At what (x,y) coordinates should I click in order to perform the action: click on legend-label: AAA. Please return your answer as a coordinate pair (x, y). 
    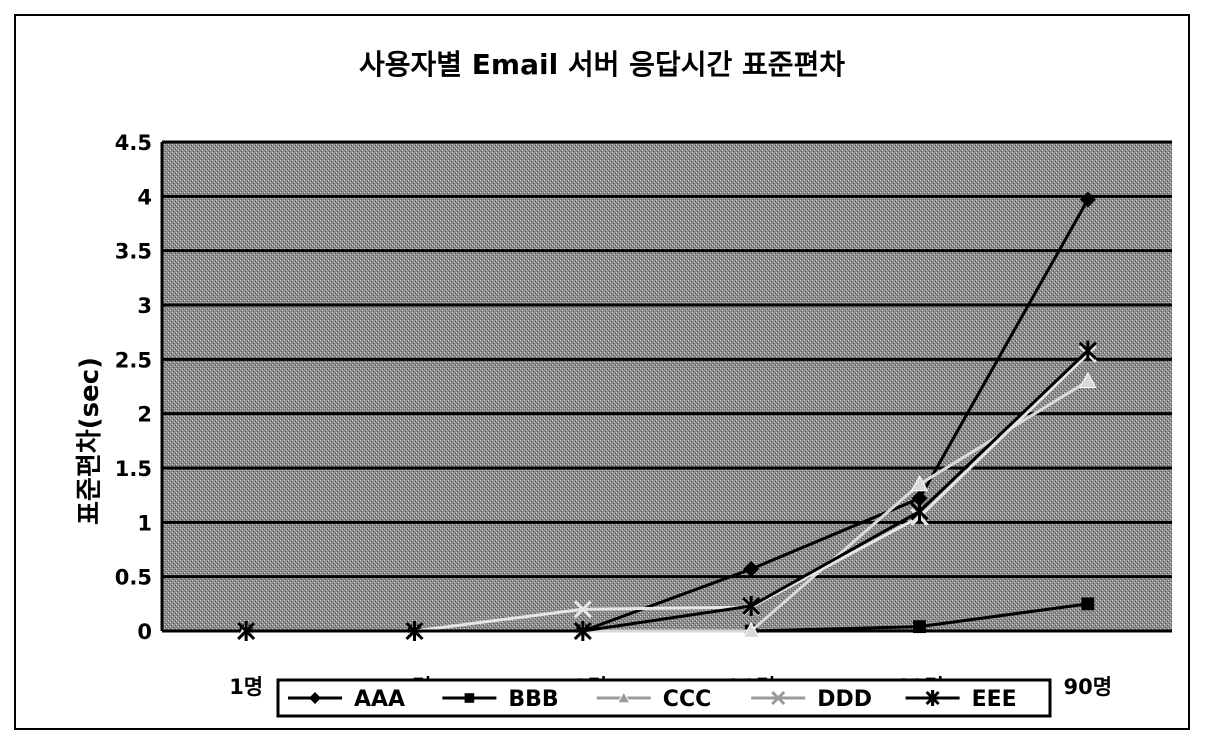
    Looking at the image, I should click on (379, 699).